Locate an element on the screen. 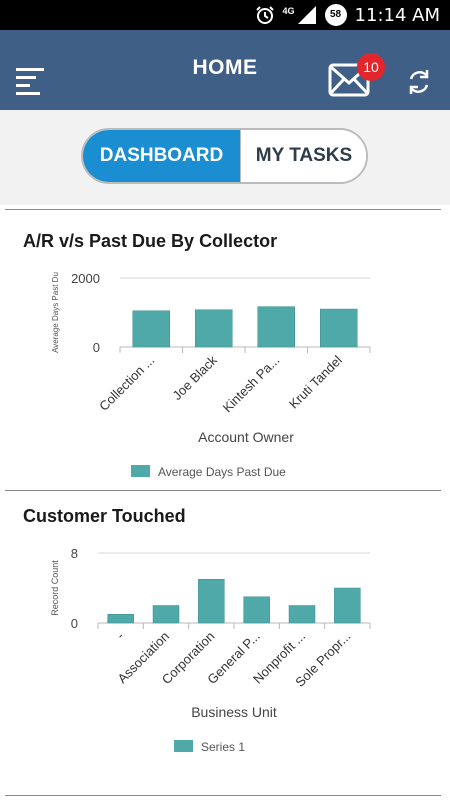  sync-icon is located at coordinates (419, 82).